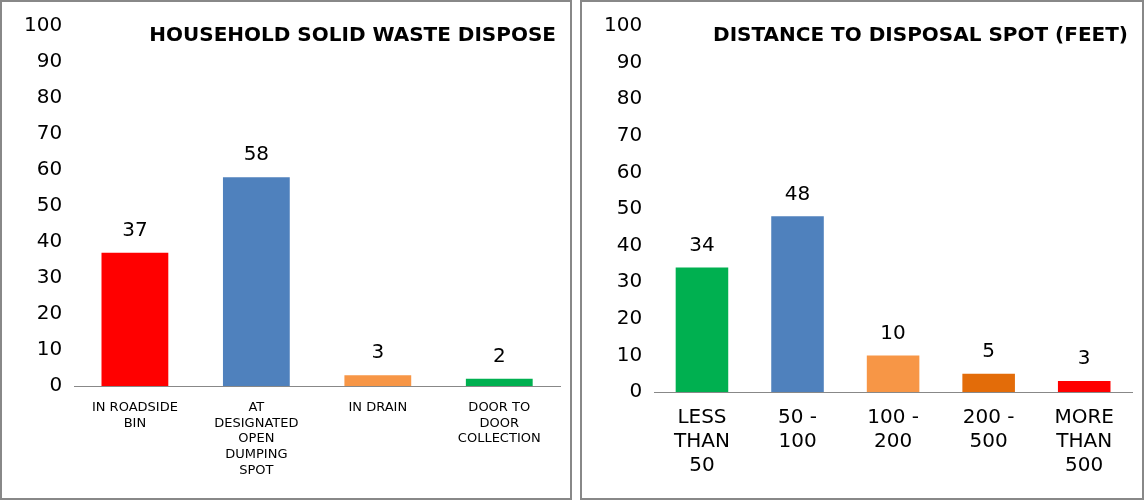 This screenshot has height=500, width=1144. Describe the element at coordinates (989, 349) in the screenshot. I see `data-label: 5` at that location.